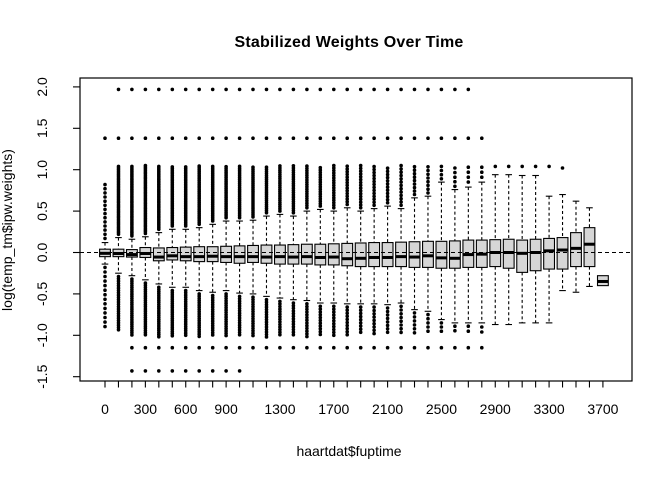 This screenshot has height=480, width=672. I want to click on x-tick-label: 2500, so click(441, 409).